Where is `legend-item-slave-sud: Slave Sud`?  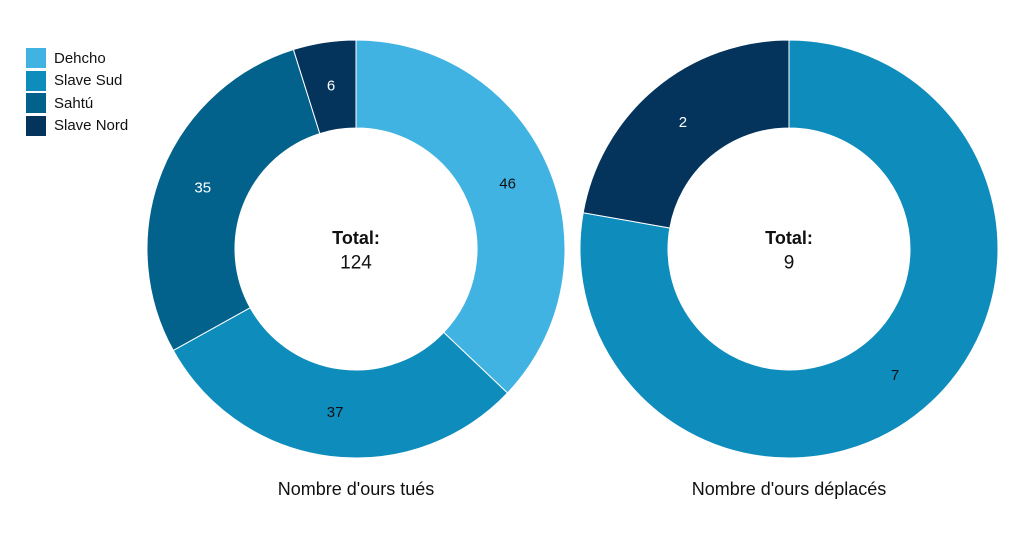 legend-item-slave-sud: Slave Sud is located at coordinates (77, 81).